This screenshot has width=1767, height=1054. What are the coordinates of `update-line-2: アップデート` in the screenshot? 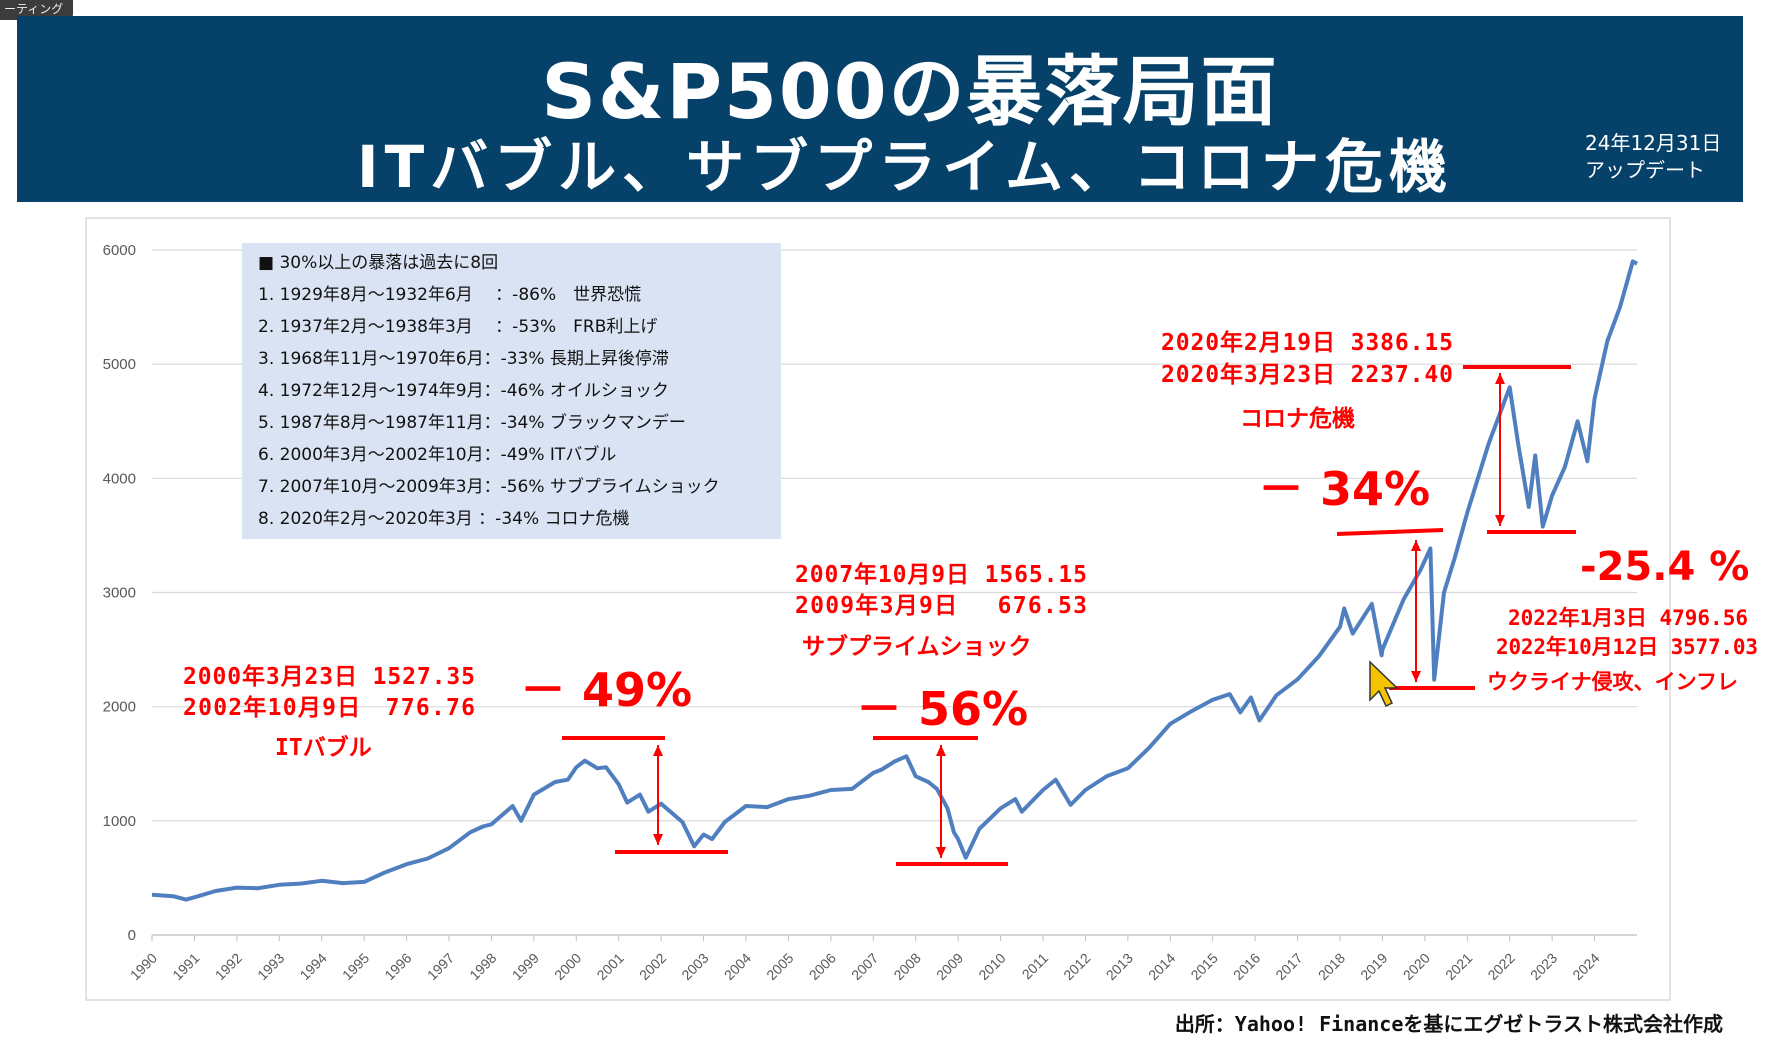 It's located at (1645, 170).